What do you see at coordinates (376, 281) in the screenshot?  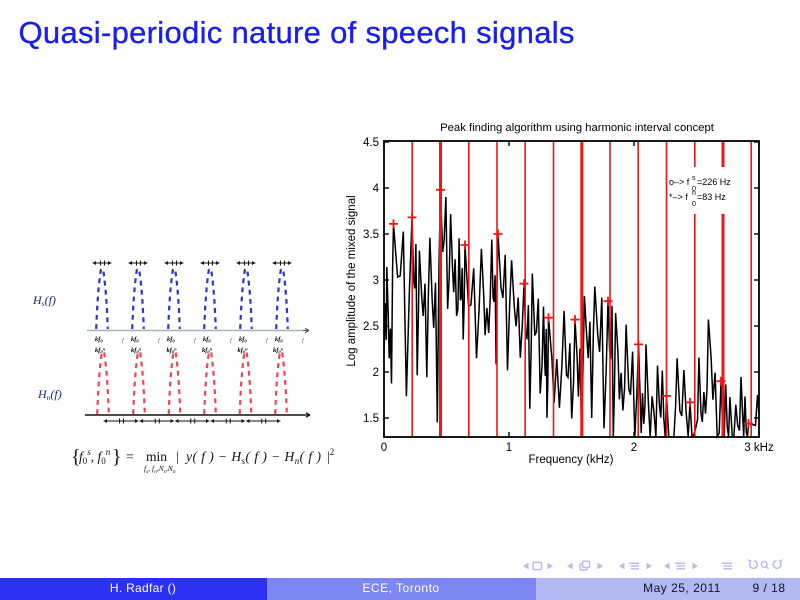 I see `svg-text: 3` at bounding box center [376, 281].